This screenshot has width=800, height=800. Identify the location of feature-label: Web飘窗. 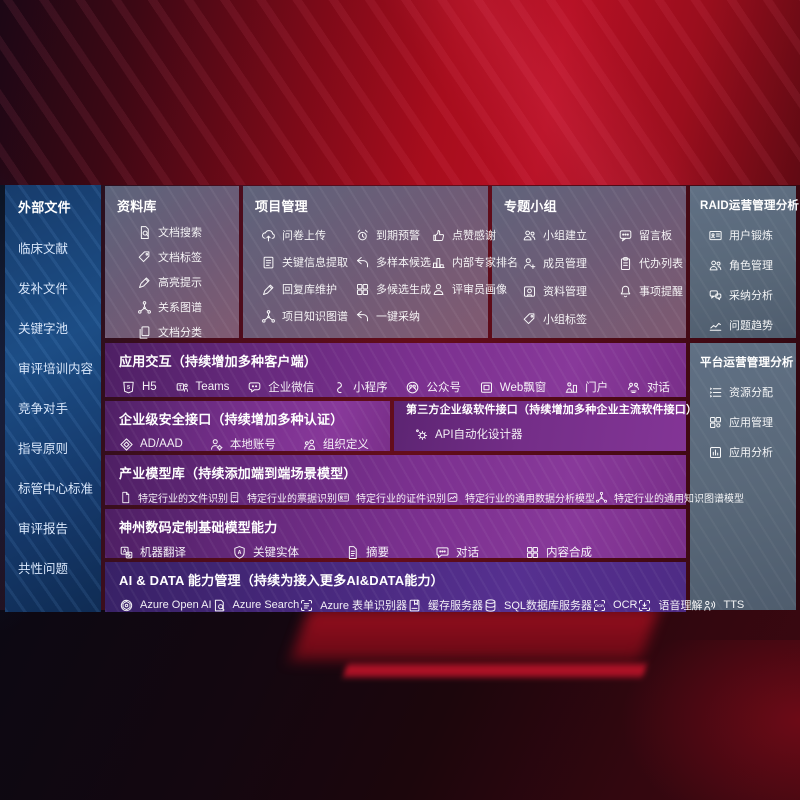
(523, 388).